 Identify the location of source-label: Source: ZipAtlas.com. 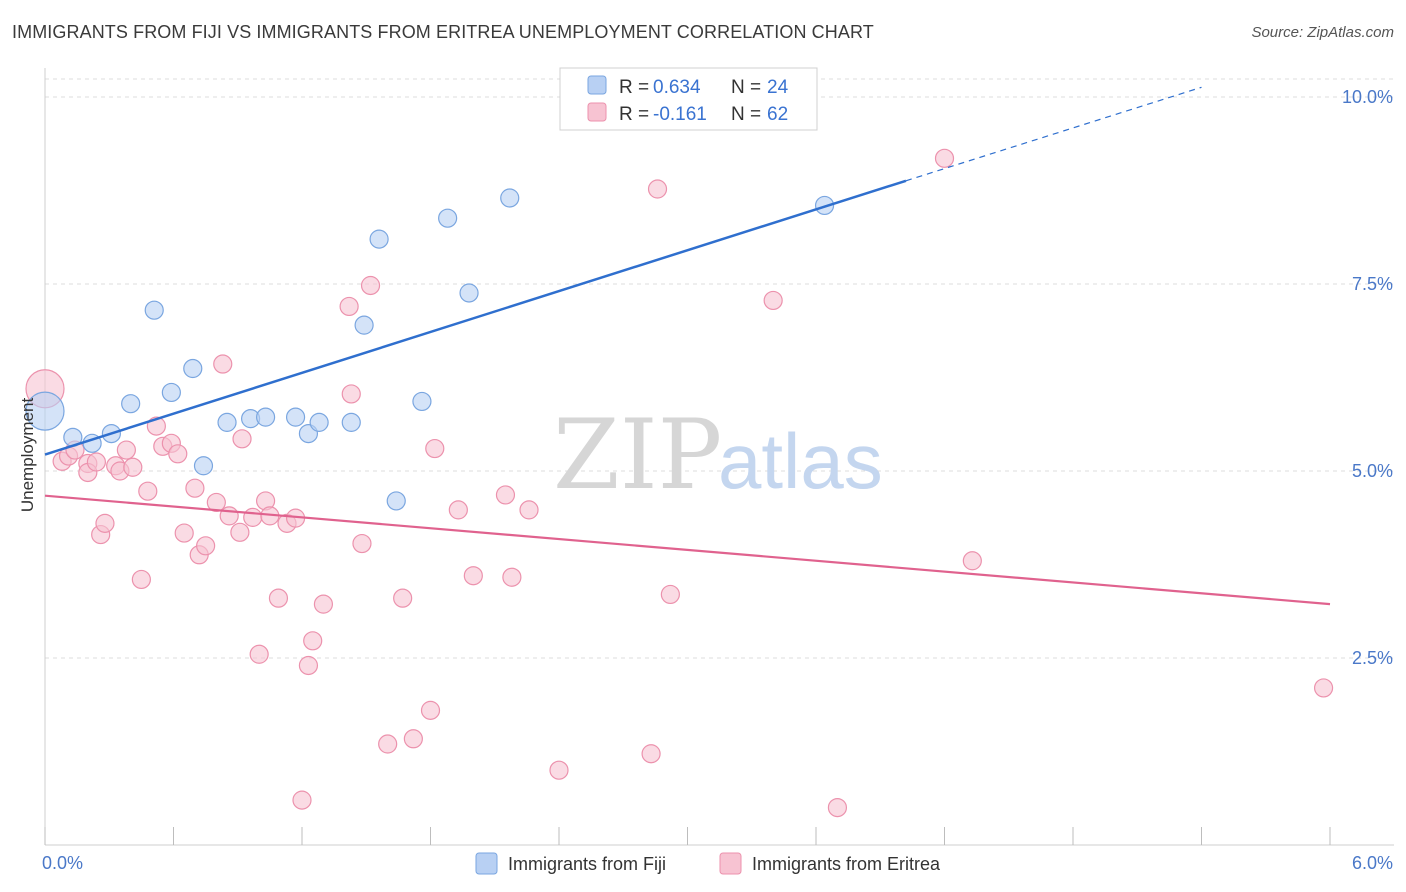
(1322, 32).